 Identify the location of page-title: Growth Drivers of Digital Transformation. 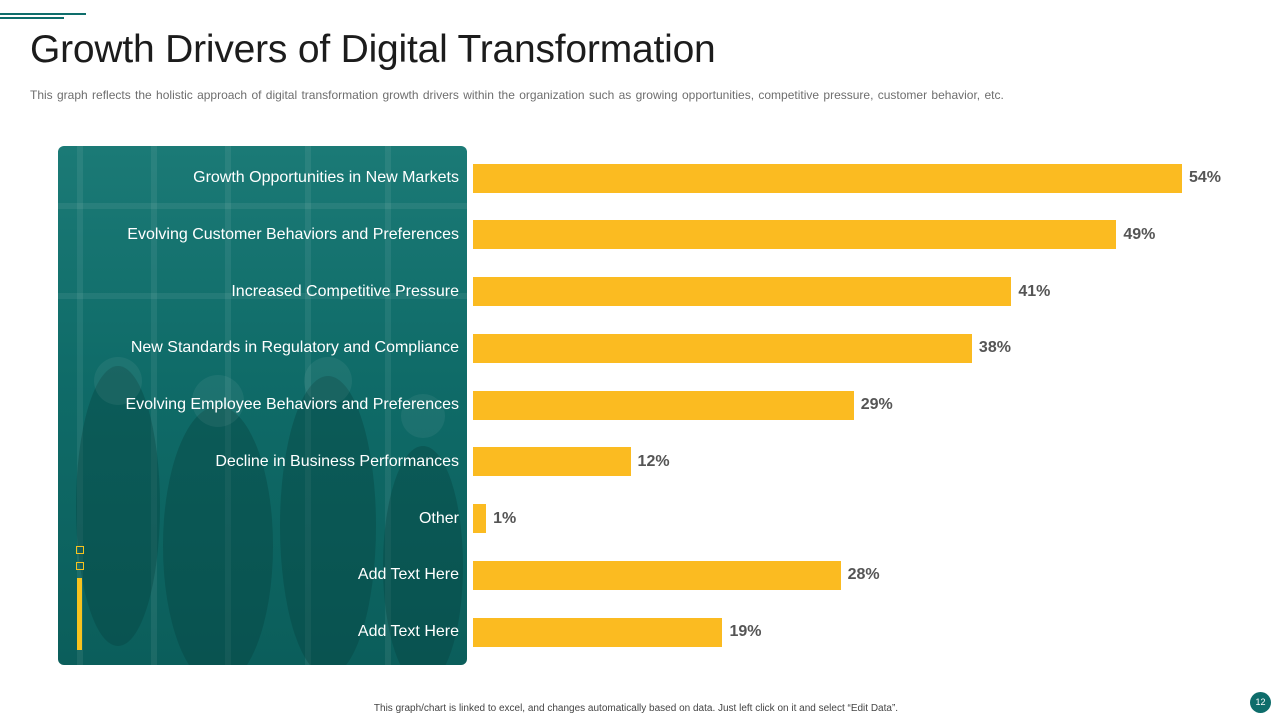
(373, 49).